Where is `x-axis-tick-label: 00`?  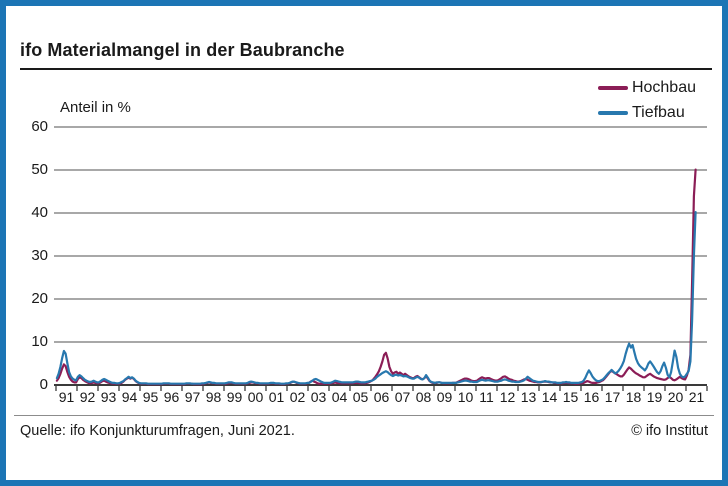 x-axis-tick-label: 00 is located at coordinates (255, 397).